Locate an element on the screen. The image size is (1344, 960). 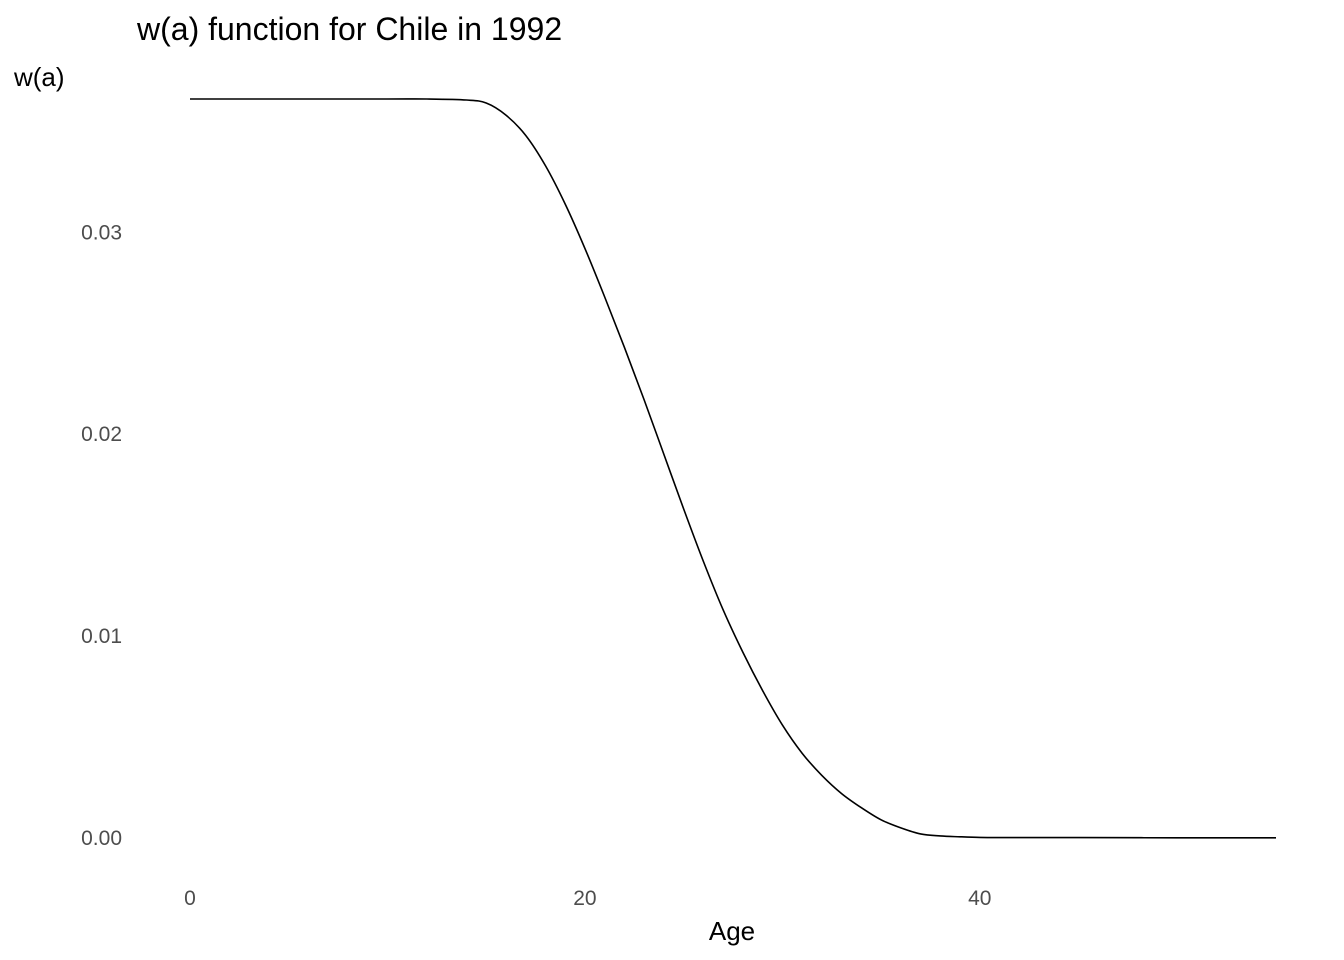
y-tick-label: 0.02 is located at coordinates (101, 434).